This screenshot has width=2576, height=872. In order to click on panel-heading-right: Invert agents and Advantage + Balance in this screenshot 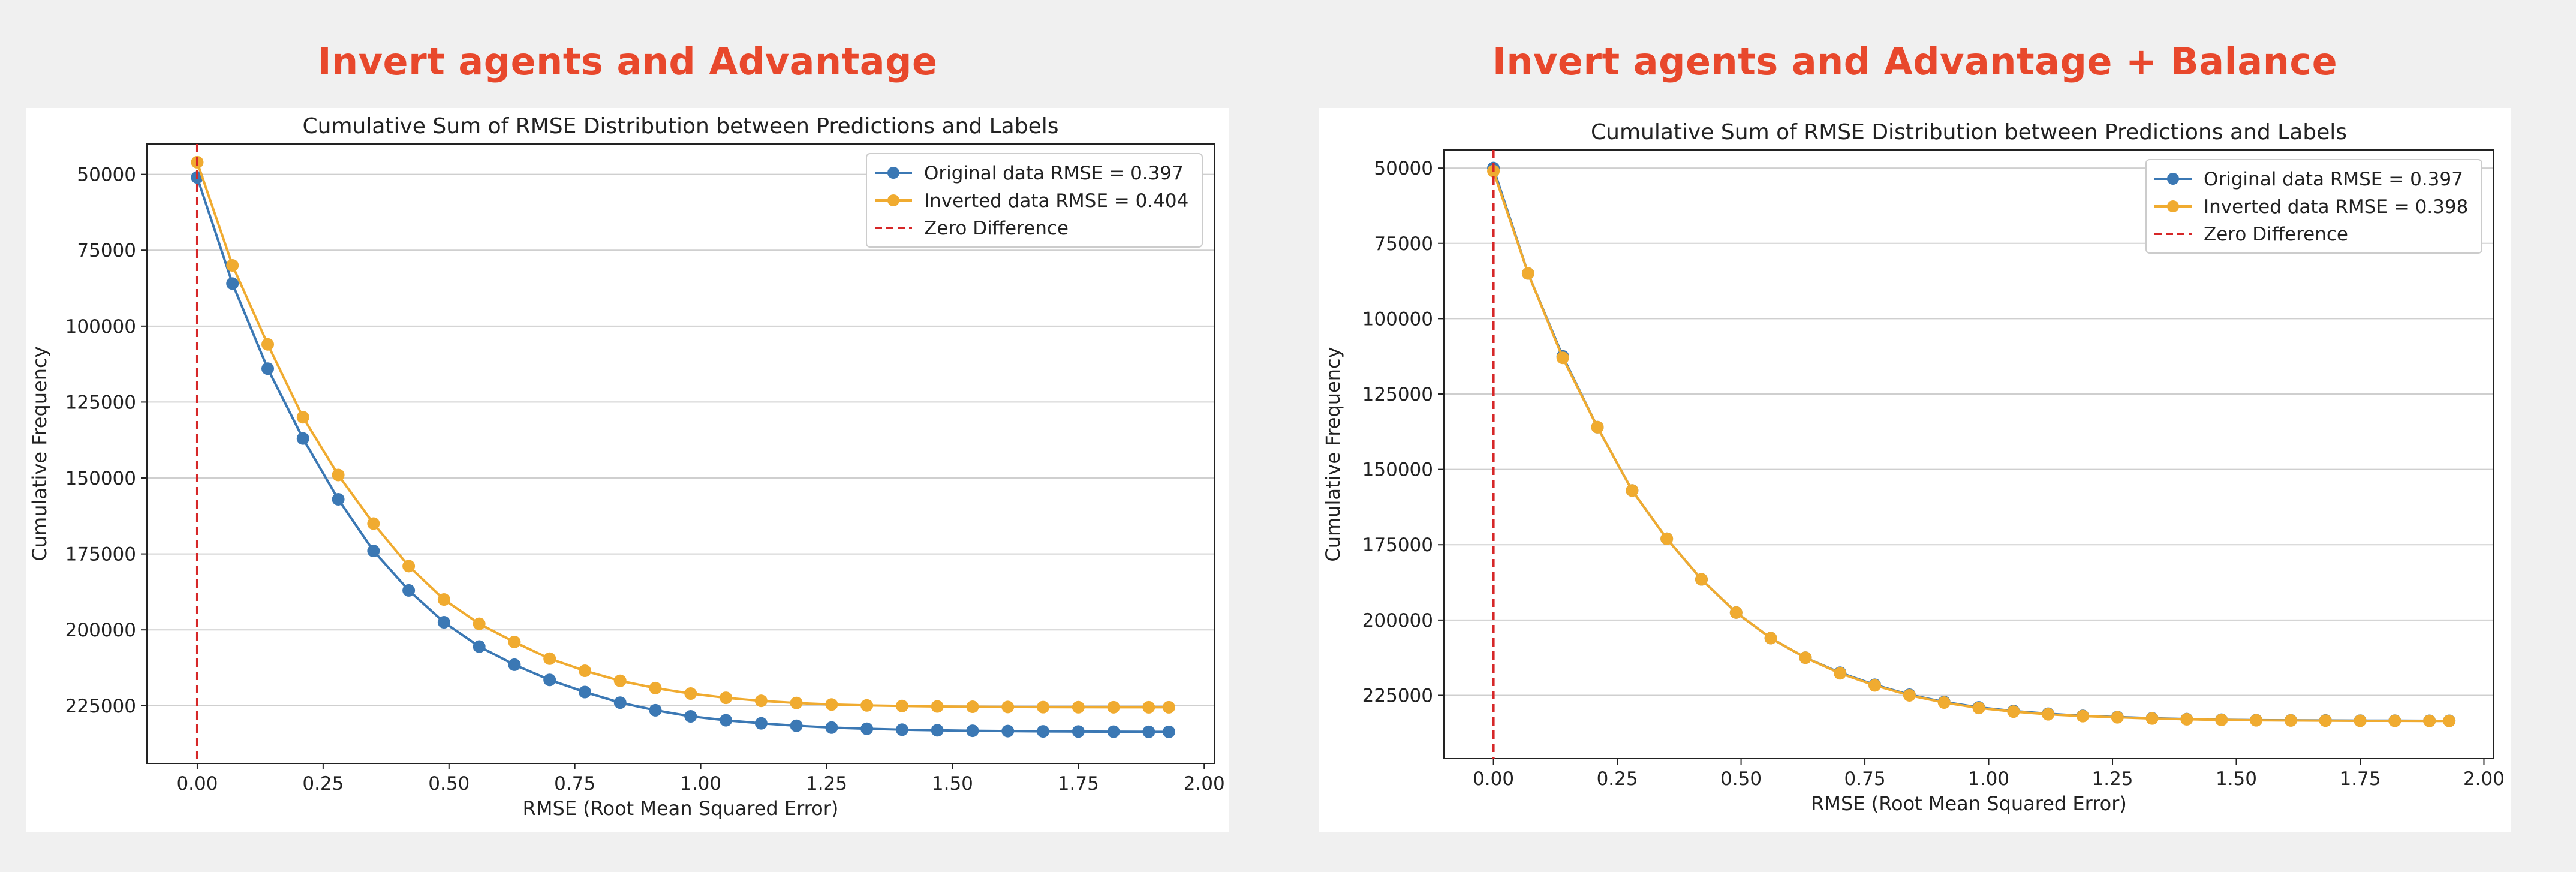, I will do `click(1915, 61)`.